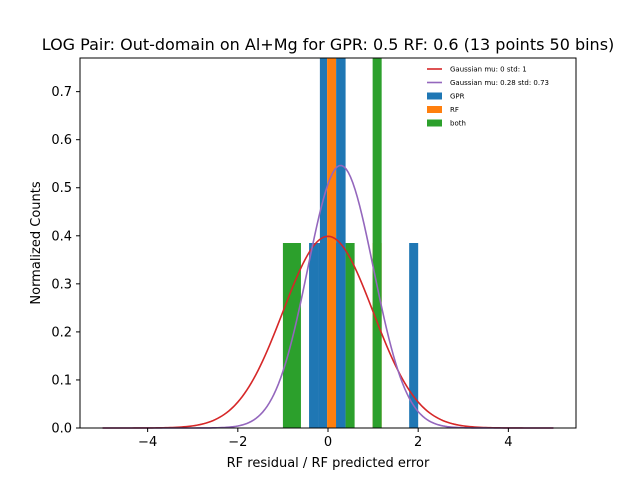  I want to click on legend-label: both, so click(458, 124).